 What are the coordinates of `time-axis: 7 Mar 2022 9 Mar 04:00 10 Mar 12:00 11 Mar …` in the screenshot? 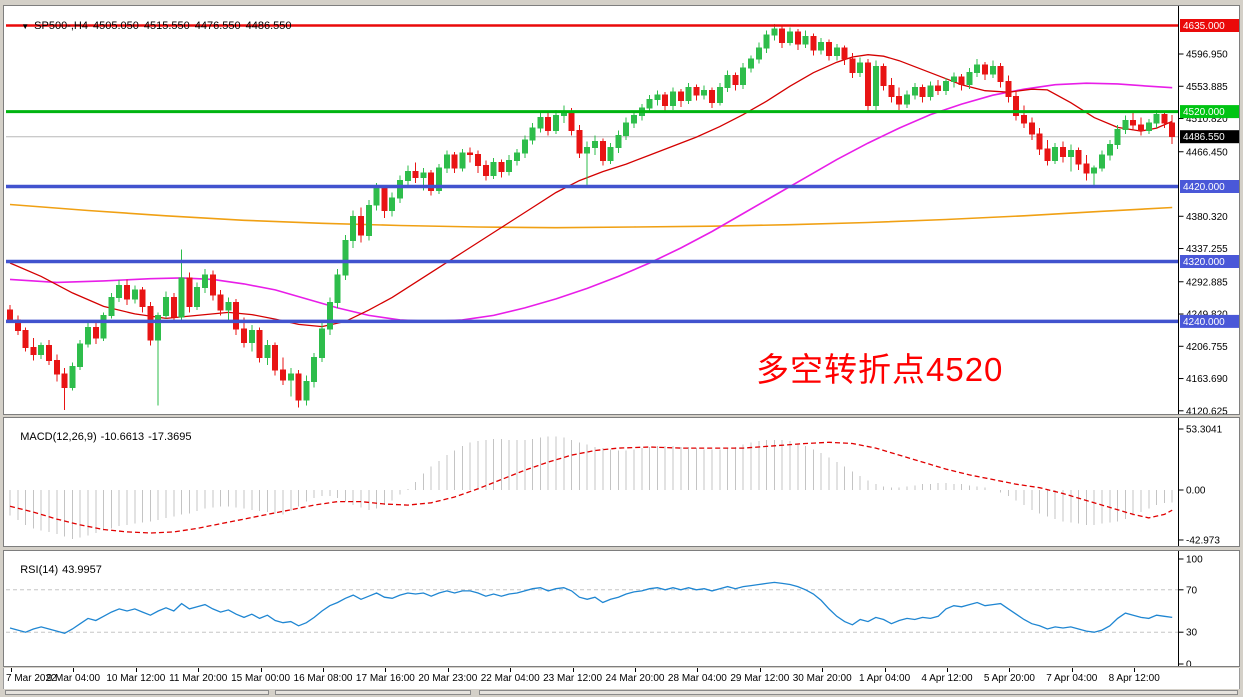 It's located at (621, 678).